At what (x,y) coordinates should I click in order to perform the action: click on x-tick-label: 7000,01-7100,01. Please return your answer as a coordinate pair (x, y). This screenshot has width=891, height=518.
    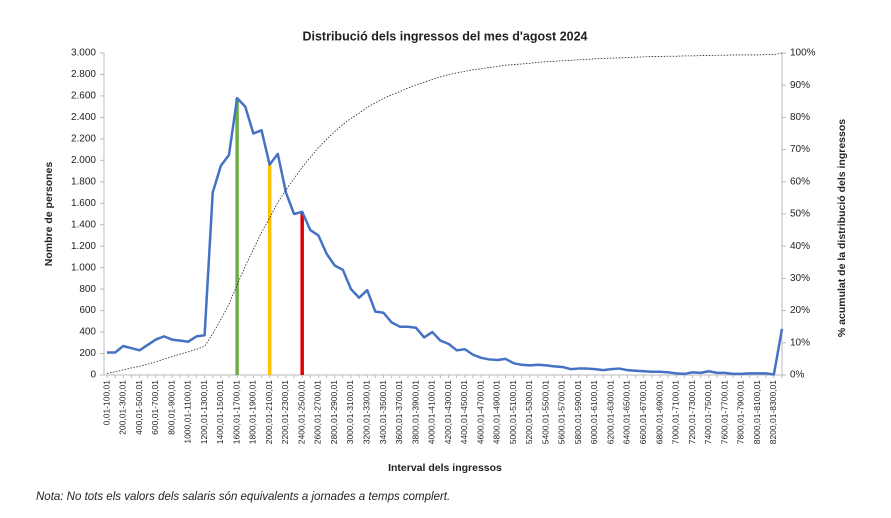
    Looking at the image, I should click on (676, 412).